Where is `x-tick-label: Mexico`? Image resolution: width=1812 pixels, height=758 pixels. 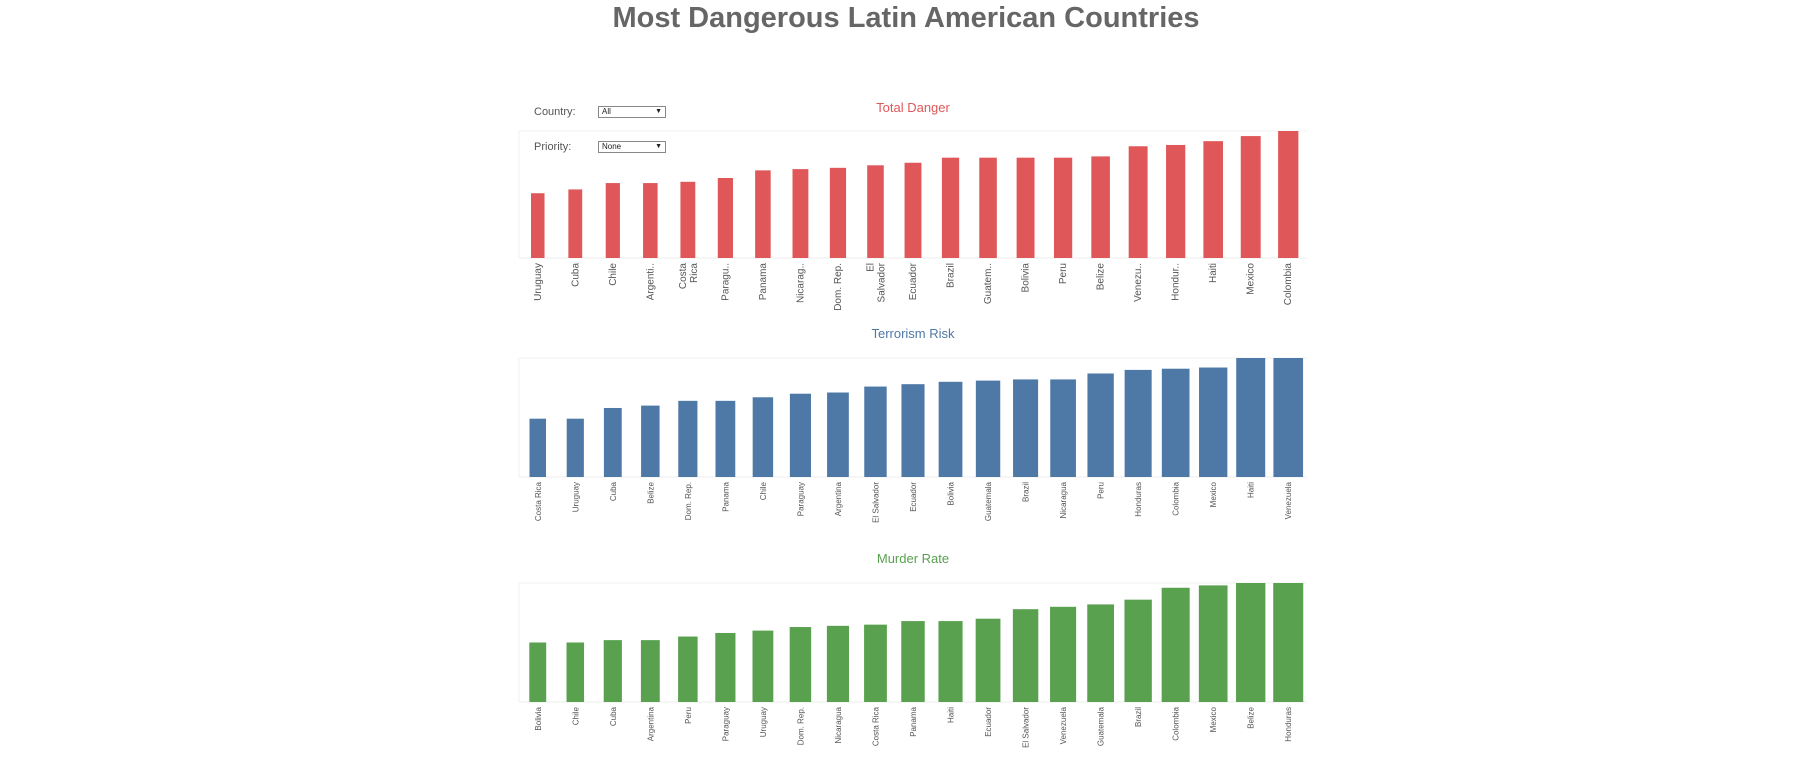
x-tick-label: Mexico is located at coordinates (1251, 279).